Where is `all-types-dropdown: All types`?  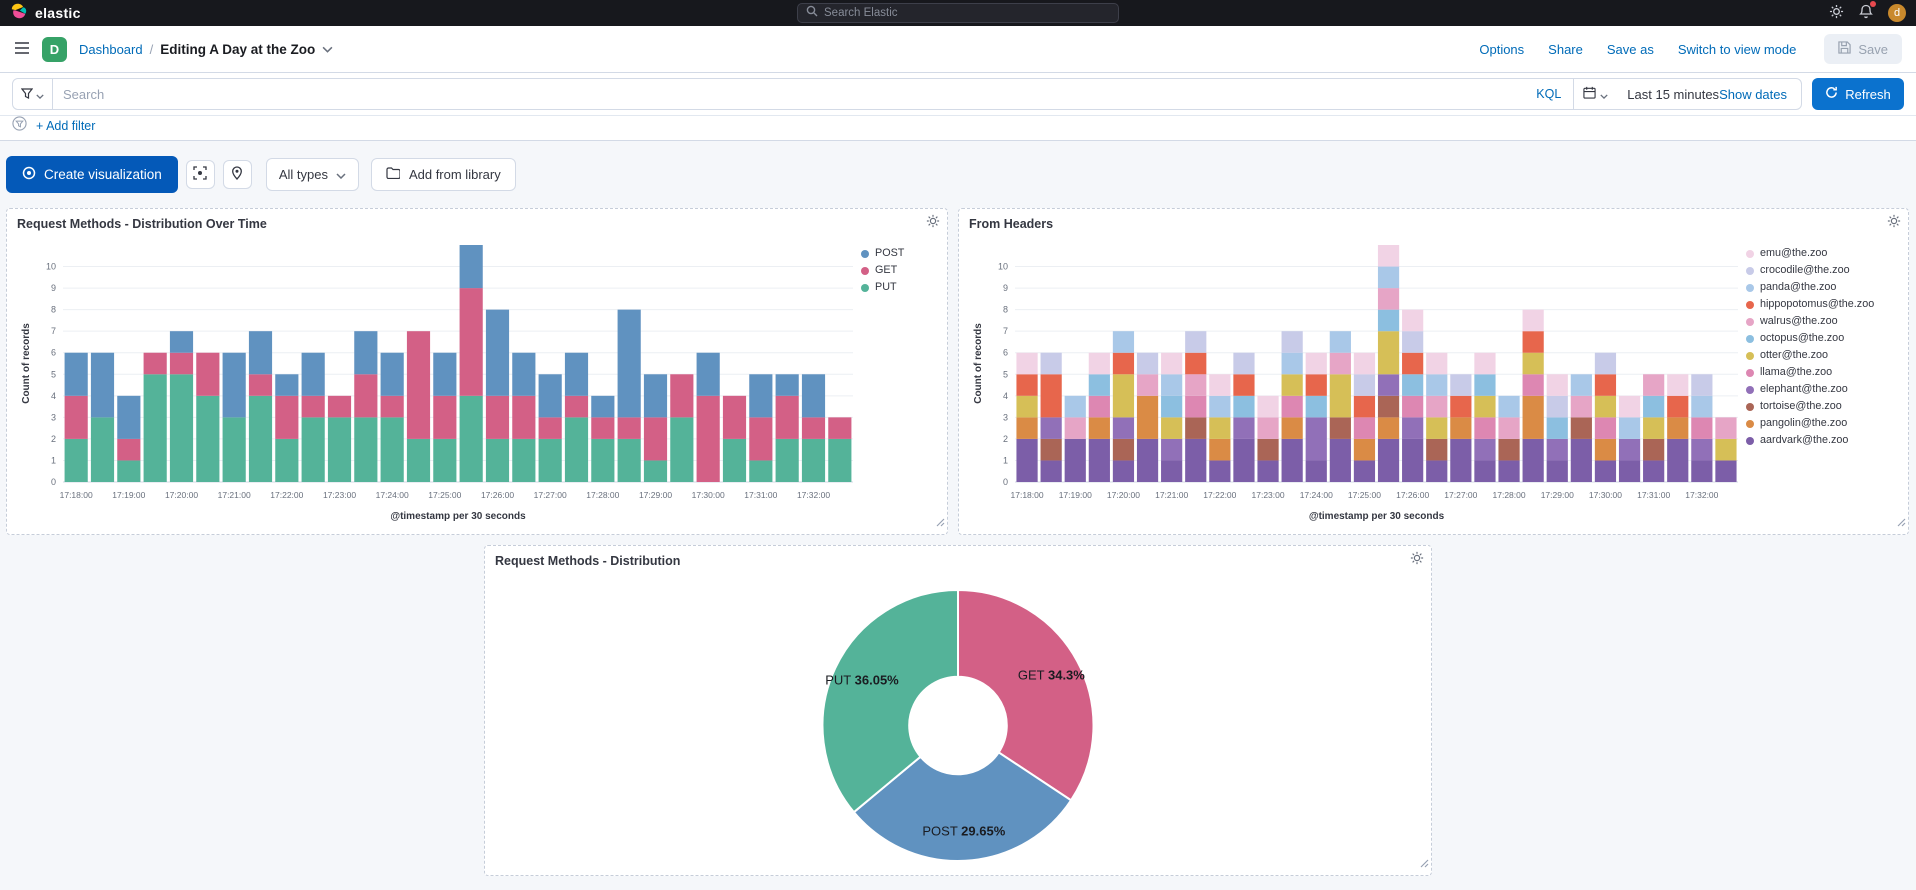 all-types-dropdown: All types is located at coordinates (312, 174).